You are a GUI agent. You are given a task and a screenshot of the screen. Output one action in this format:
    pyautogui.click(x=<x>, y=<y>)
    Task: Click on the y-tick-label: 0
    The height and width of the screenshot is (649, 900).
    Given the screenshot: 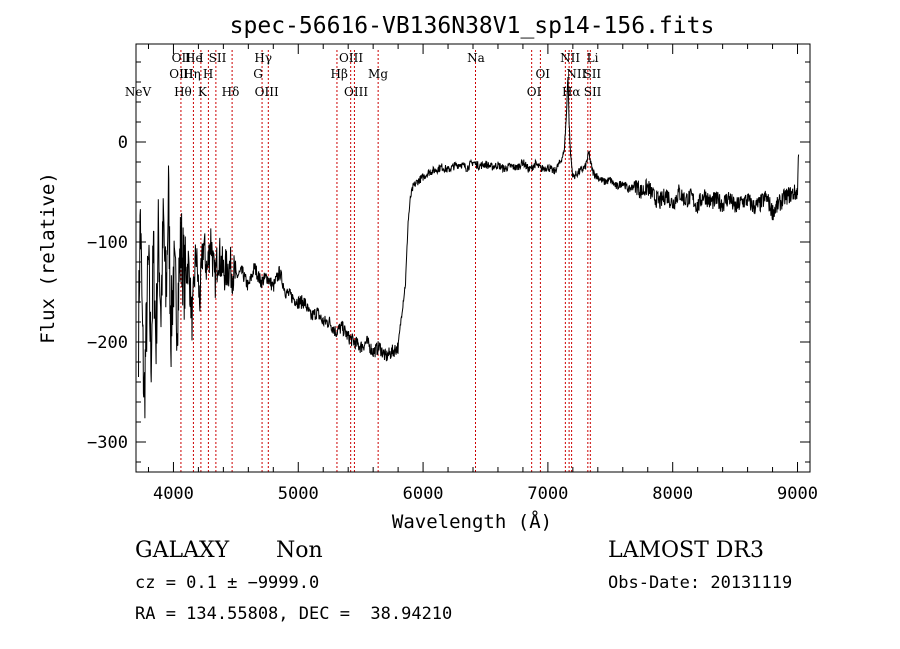 What is the action you would take?
    pyautogui.click(x=123, y=143)
    